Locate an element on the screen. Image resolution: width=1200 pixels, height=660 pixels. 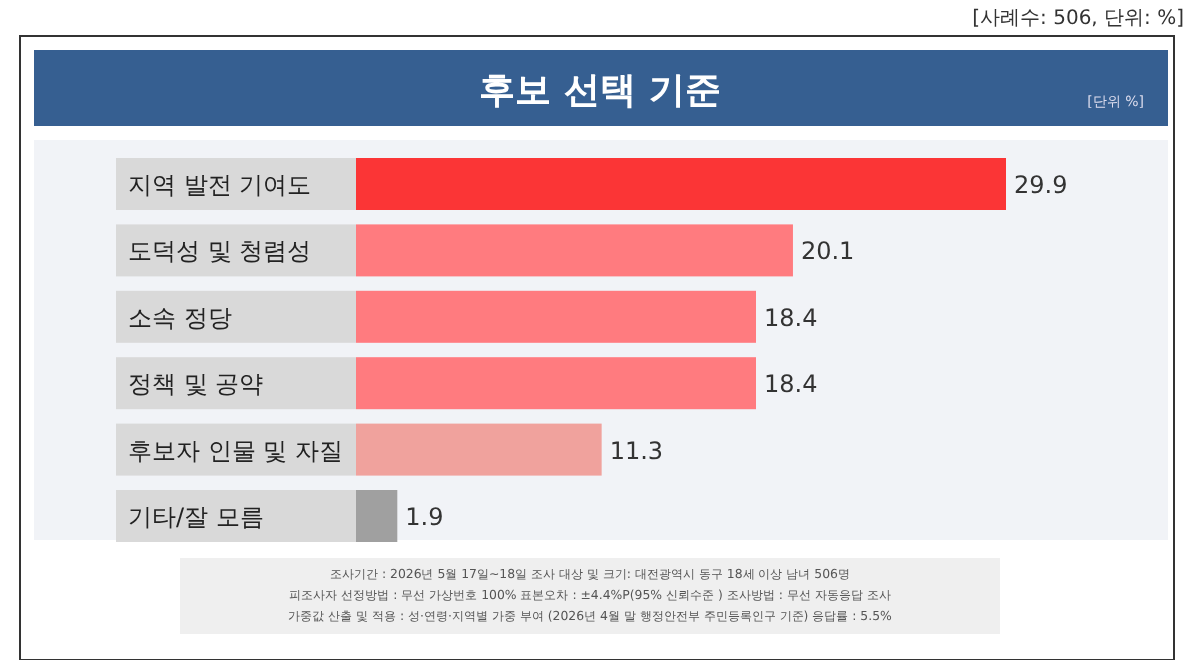
y-tick-label: 정책 및 공약 is located at coordinates (196, 384).